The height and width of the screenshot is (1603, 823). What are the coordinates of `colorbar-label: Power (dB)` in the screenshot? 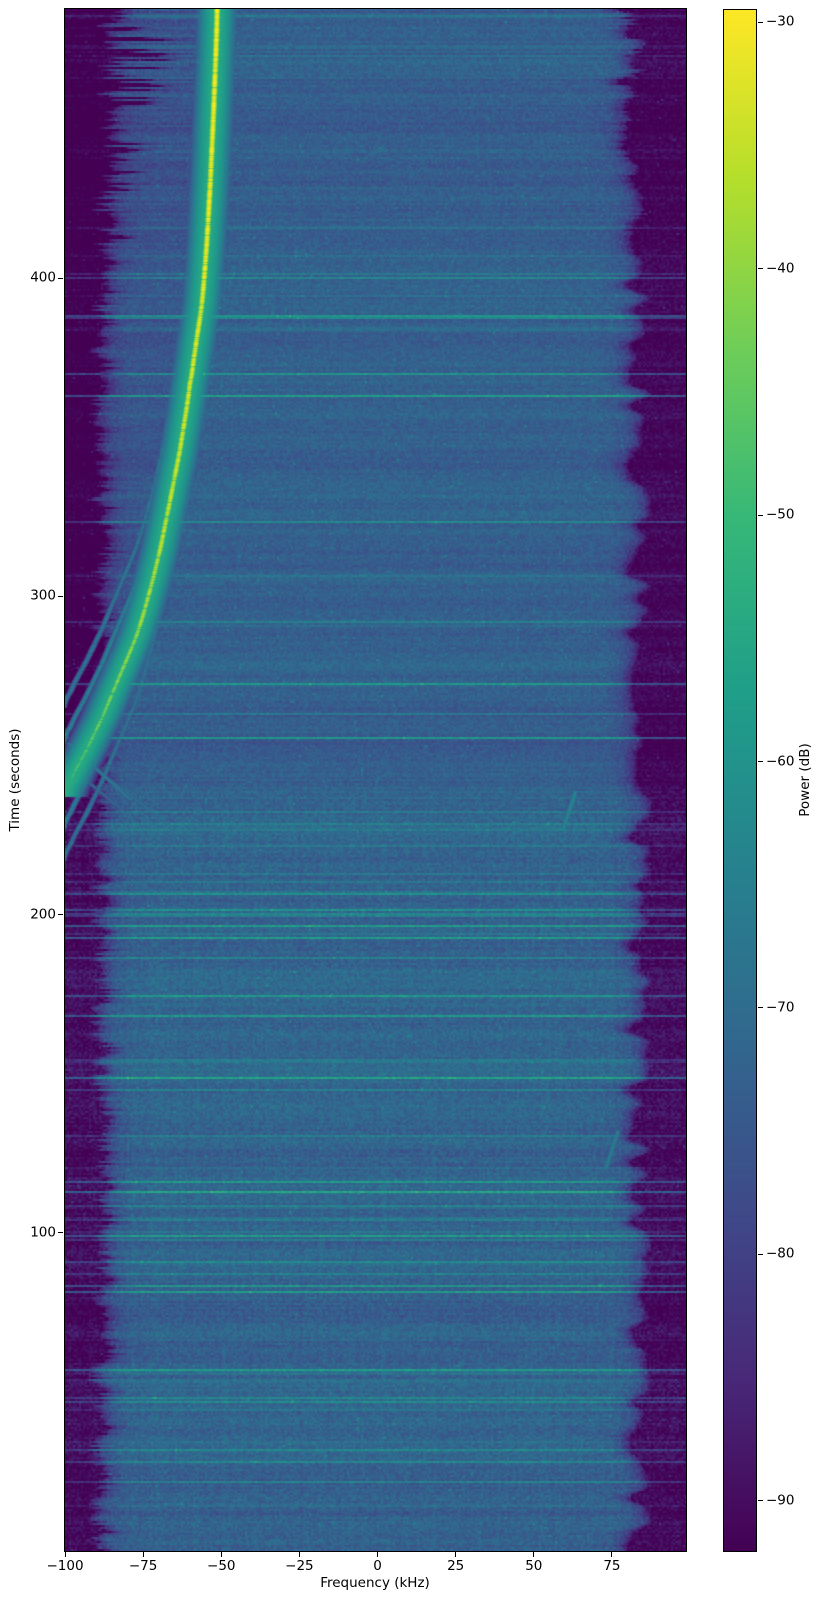 It's located at (805, 780).